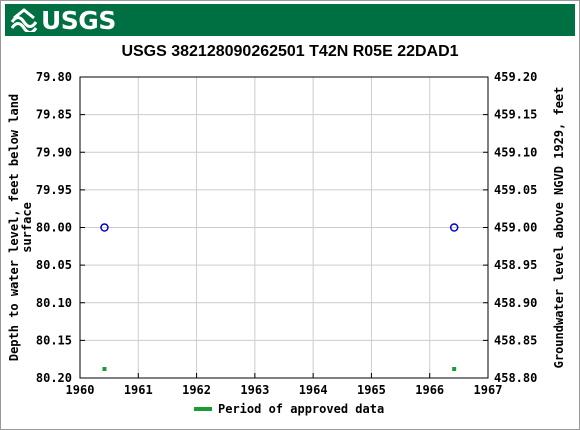 The width and height of the screenshot is (580, 430). I want to click on y-right-tick-label: 458.85, so click(515, 340).